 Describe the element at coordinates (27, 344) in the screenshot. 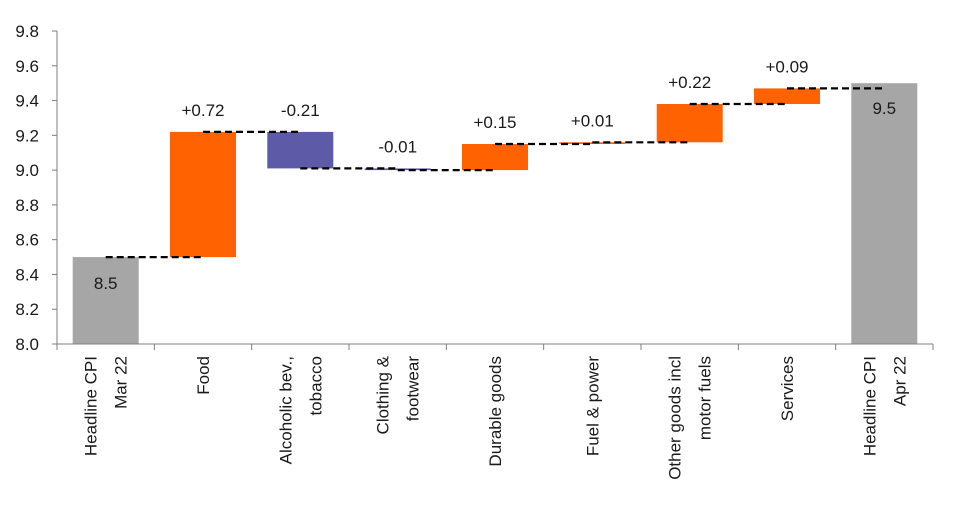

I see `y-tick-label: 8.0` at that location.